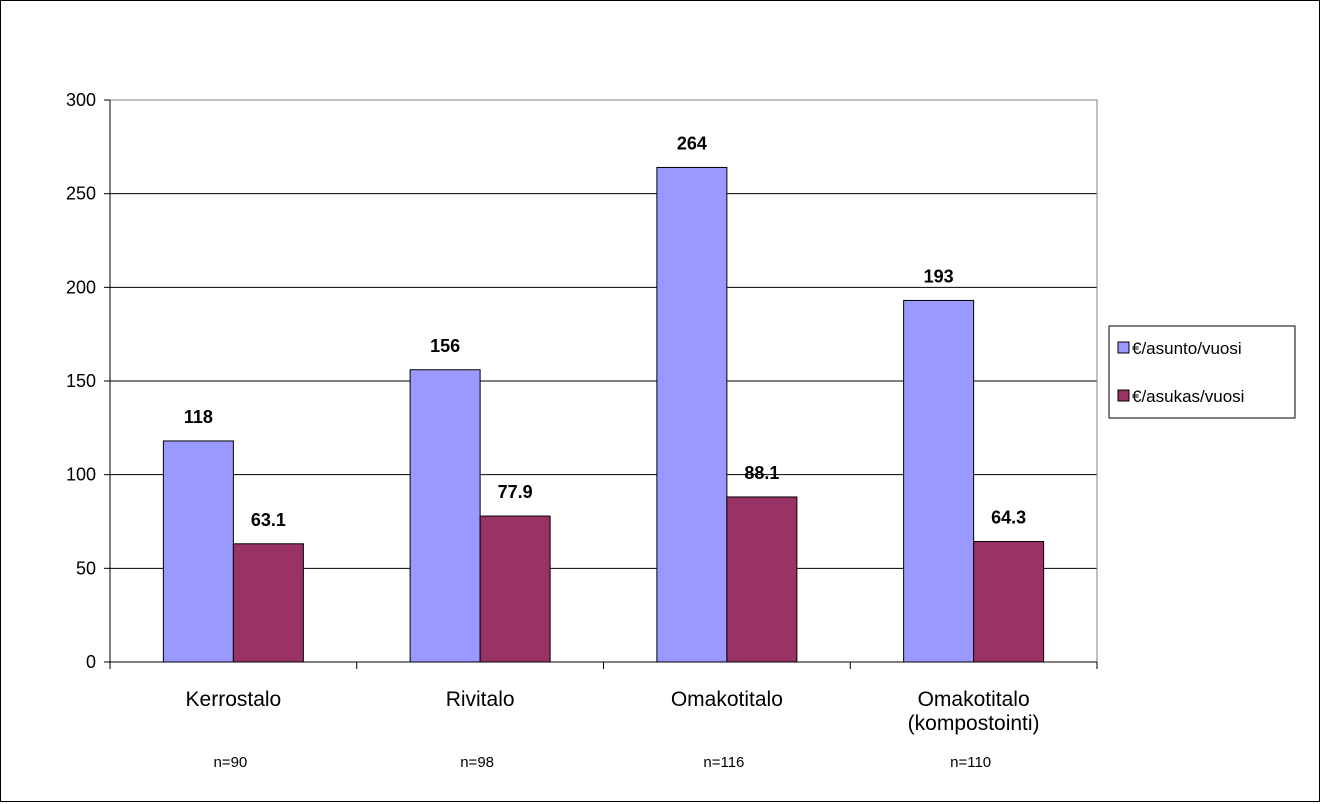 This screenshot has width=1322, height=804. What do you see at coordinates (198, 417) in the screenshot?
I see `data-label: 118` at bounding box center [198, 417].